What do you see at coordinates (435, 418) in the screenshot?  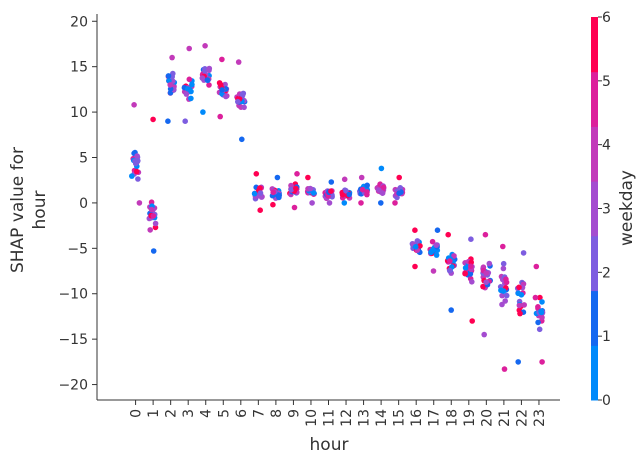 I see `x-tick-label: 17` at bounding box center [435, 418].